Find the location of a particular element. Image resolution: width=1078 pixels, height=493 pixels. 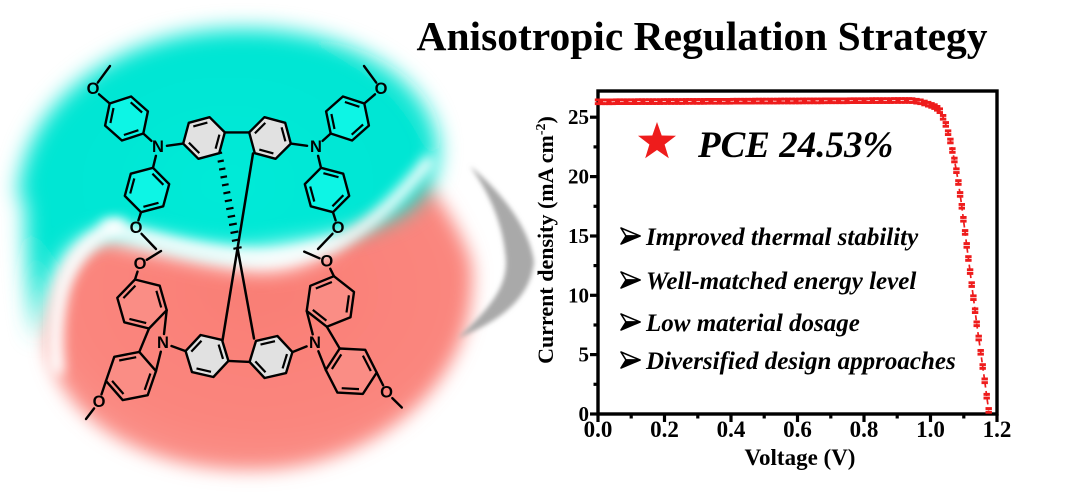

svg-text: 0.4 is located at coordinates (731, 429).